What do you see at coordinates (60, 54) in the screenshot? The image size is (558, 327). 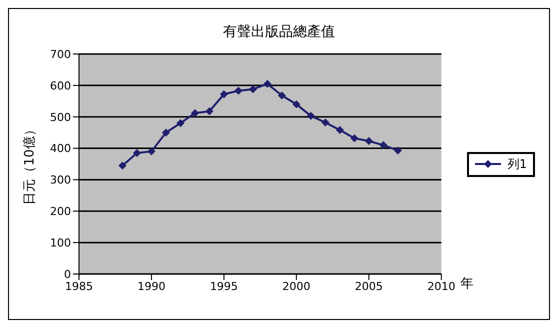 I see `y-tick-label: 700` at bounding box center [60, 54].